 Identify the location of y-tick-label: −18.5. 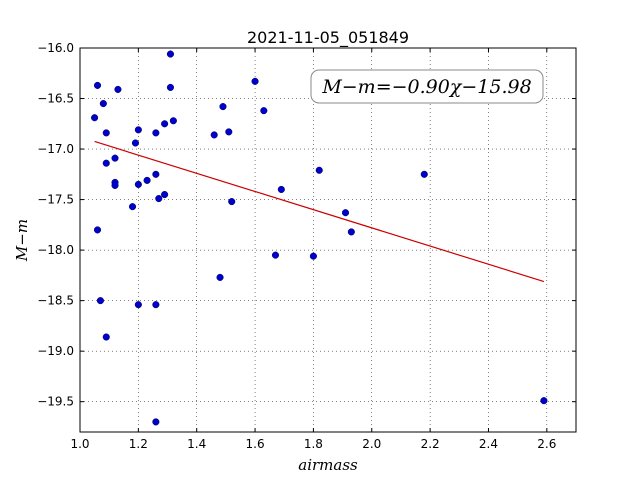
(55, 301).